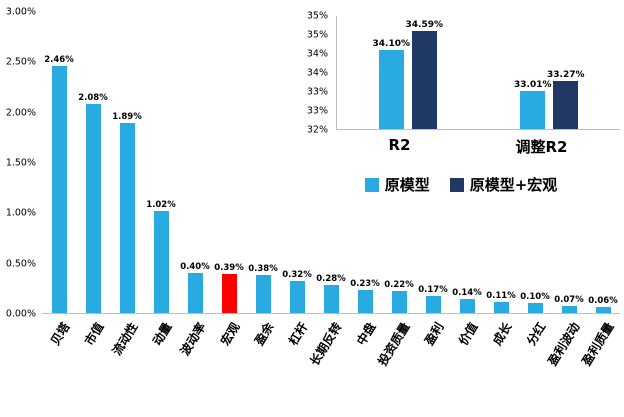 The height and width of the screenshot is (417, 624). What do you see at coordinates (565, 366) in the screenshot?
I see `x-slot: 盈利波动` at bounding box center [565, 366].